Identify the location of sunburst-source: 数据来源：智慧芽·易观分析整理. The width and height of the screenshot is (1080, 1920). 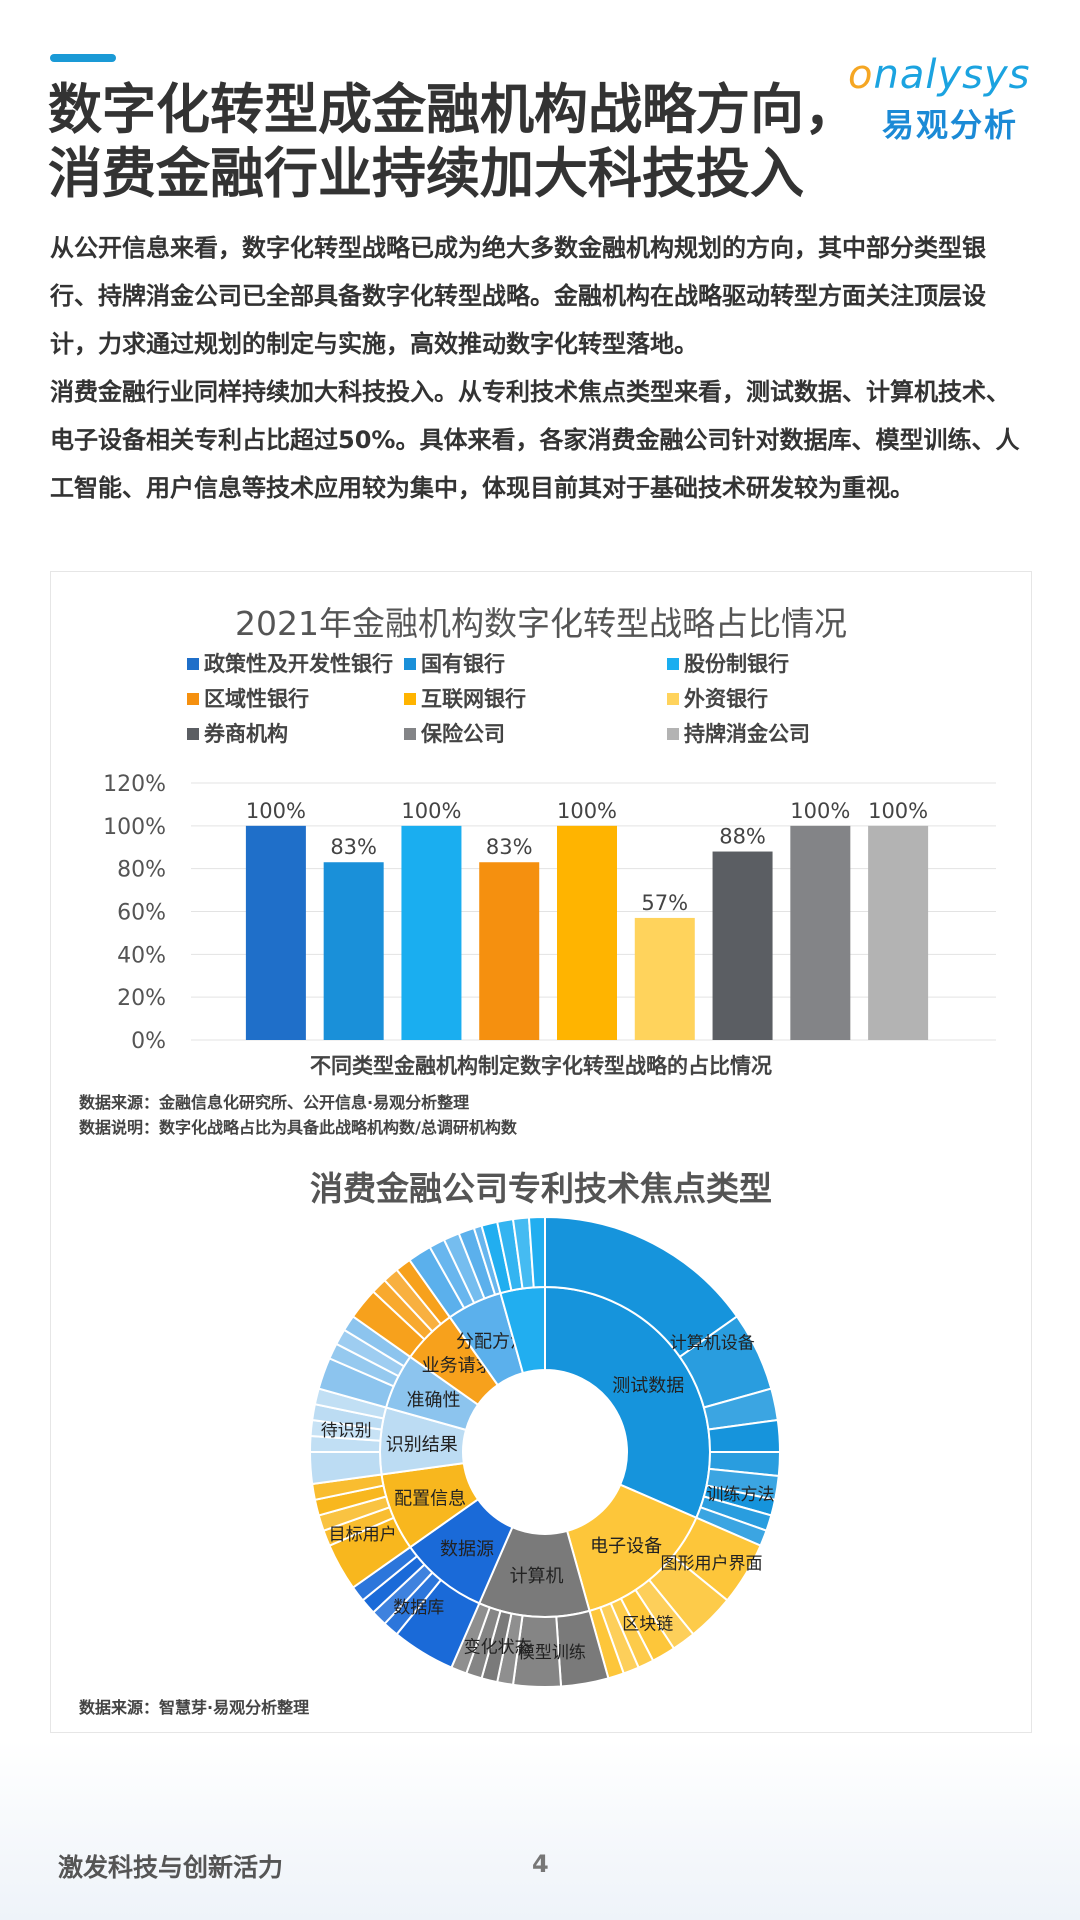
(194, 1707).